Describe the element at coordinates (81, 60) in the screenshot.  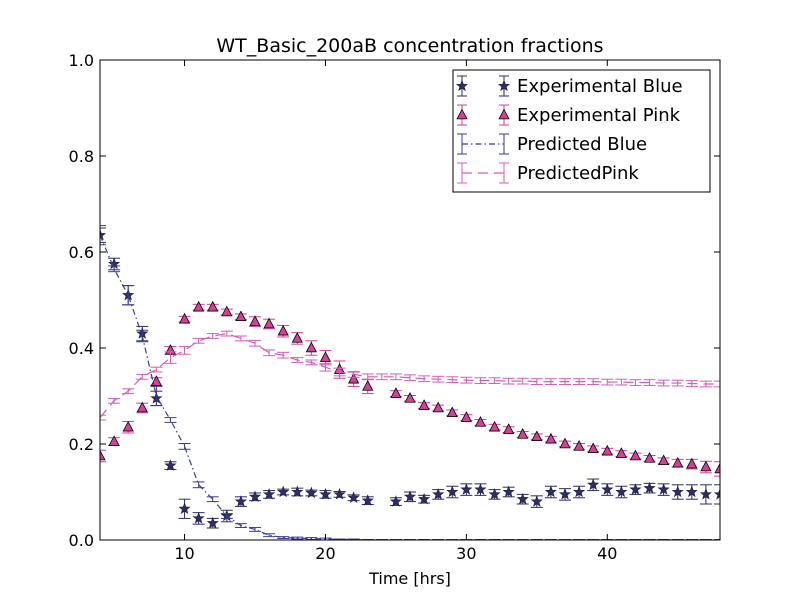
I see `y-tick-label-1: 1.0` at that location.